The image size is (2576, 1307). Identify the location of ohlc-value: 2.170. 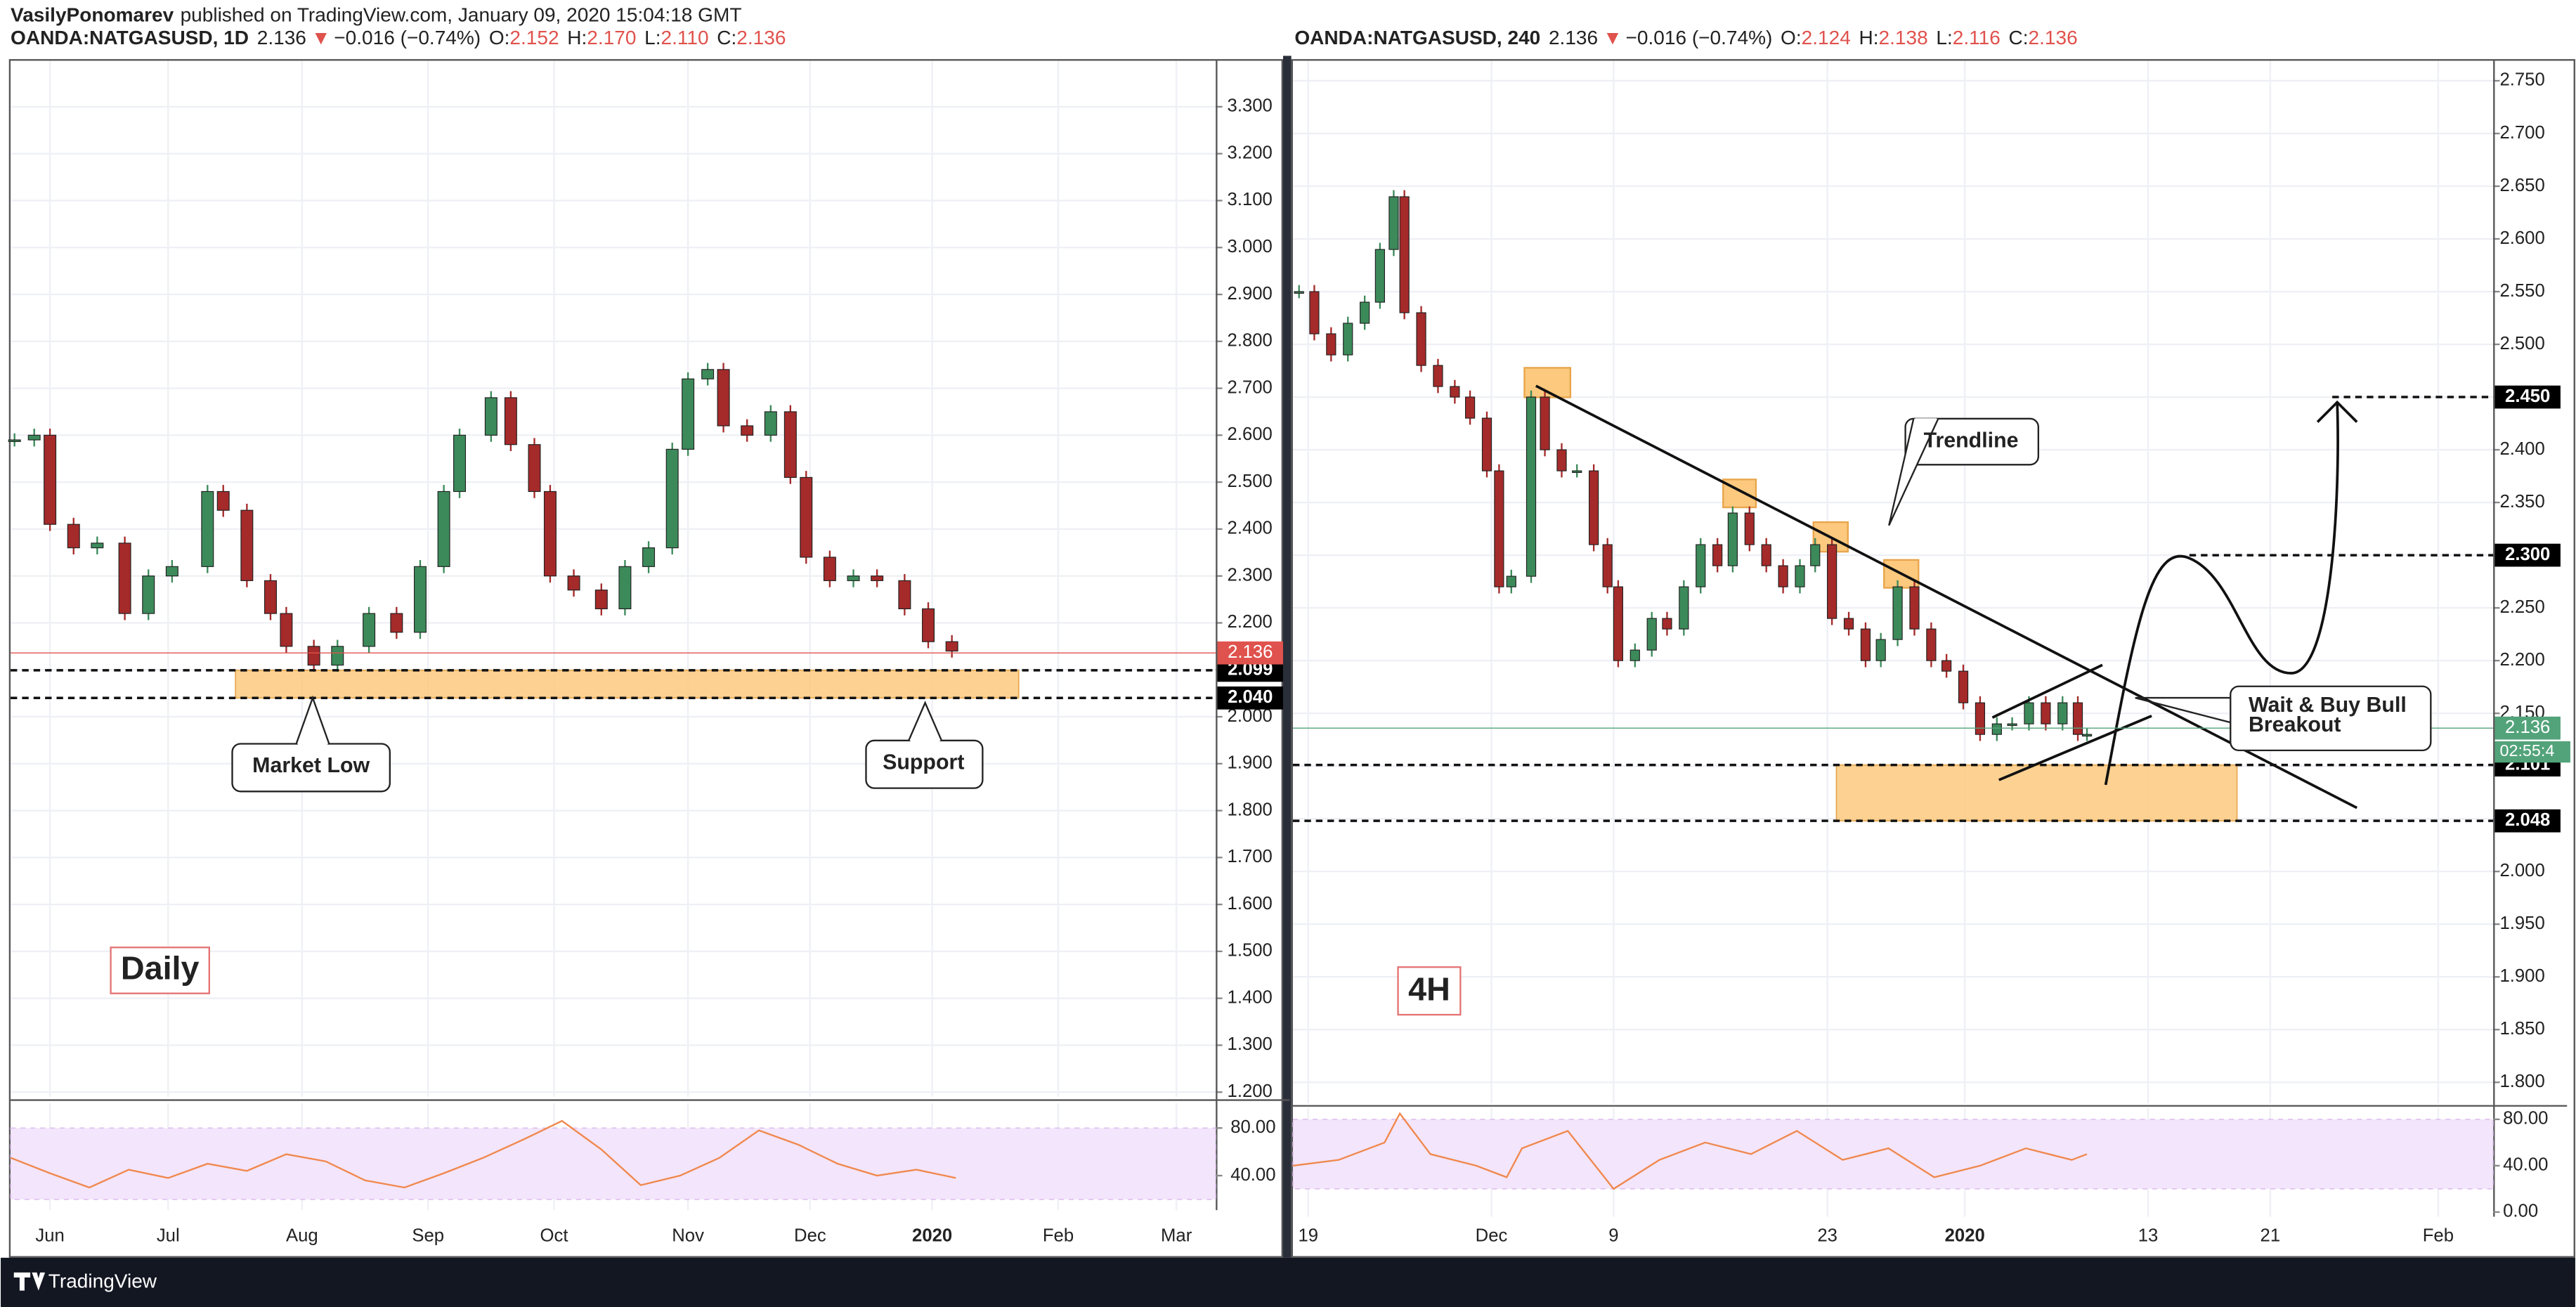
(611, 37).